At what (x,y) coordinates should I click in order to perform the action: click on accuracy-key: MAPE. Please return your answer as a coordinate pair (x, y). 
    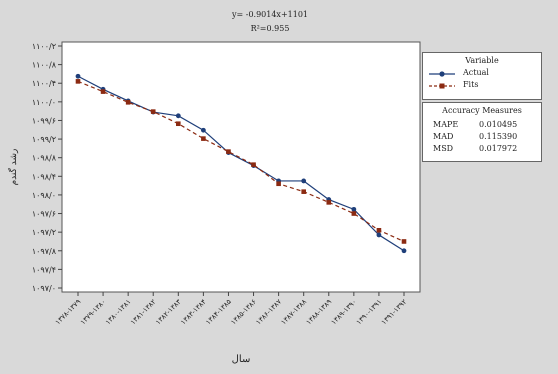
    Looking at the image, I should click on (446, 124).